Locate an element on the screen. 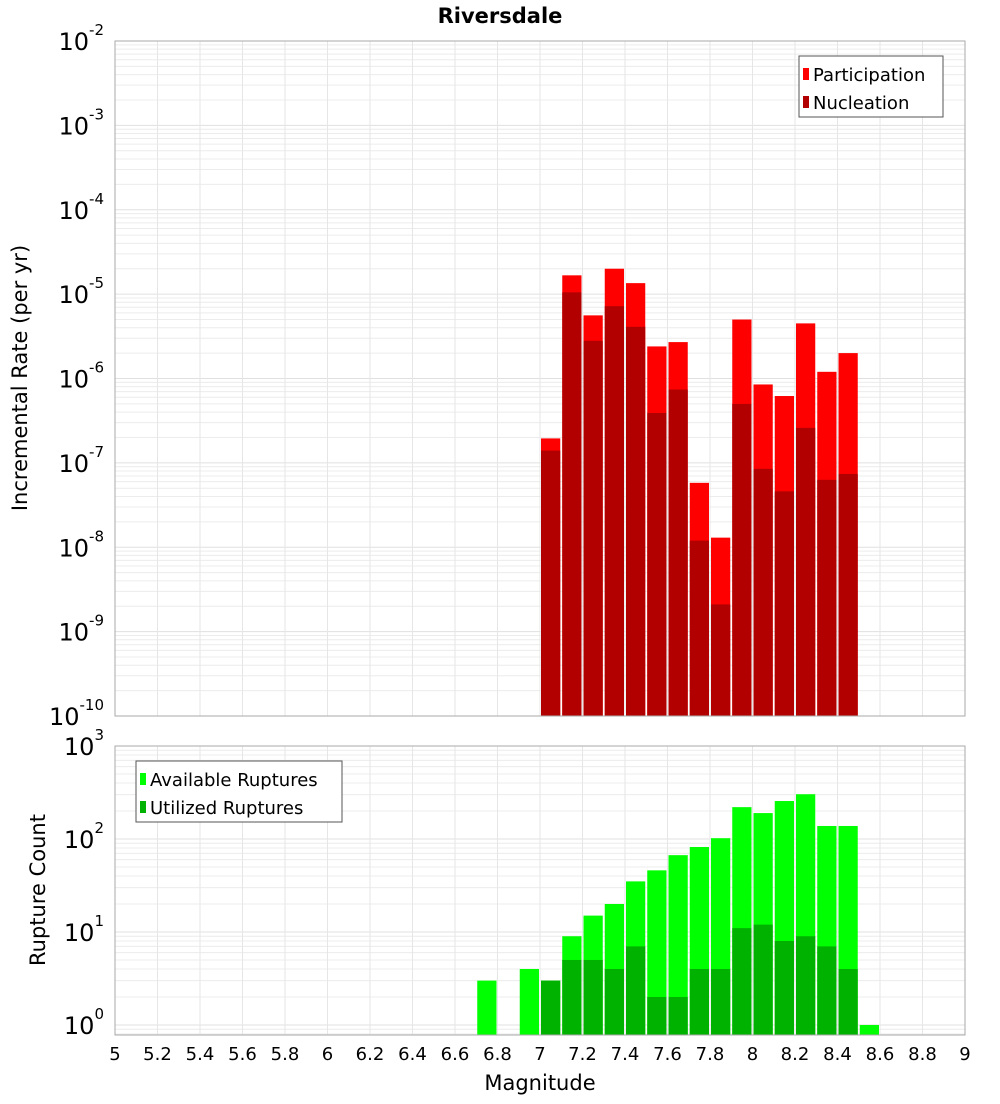 This screenshot has width=1000, height=1104. y-tick-label: 10⁰ is located at coordinates (84, 1022).